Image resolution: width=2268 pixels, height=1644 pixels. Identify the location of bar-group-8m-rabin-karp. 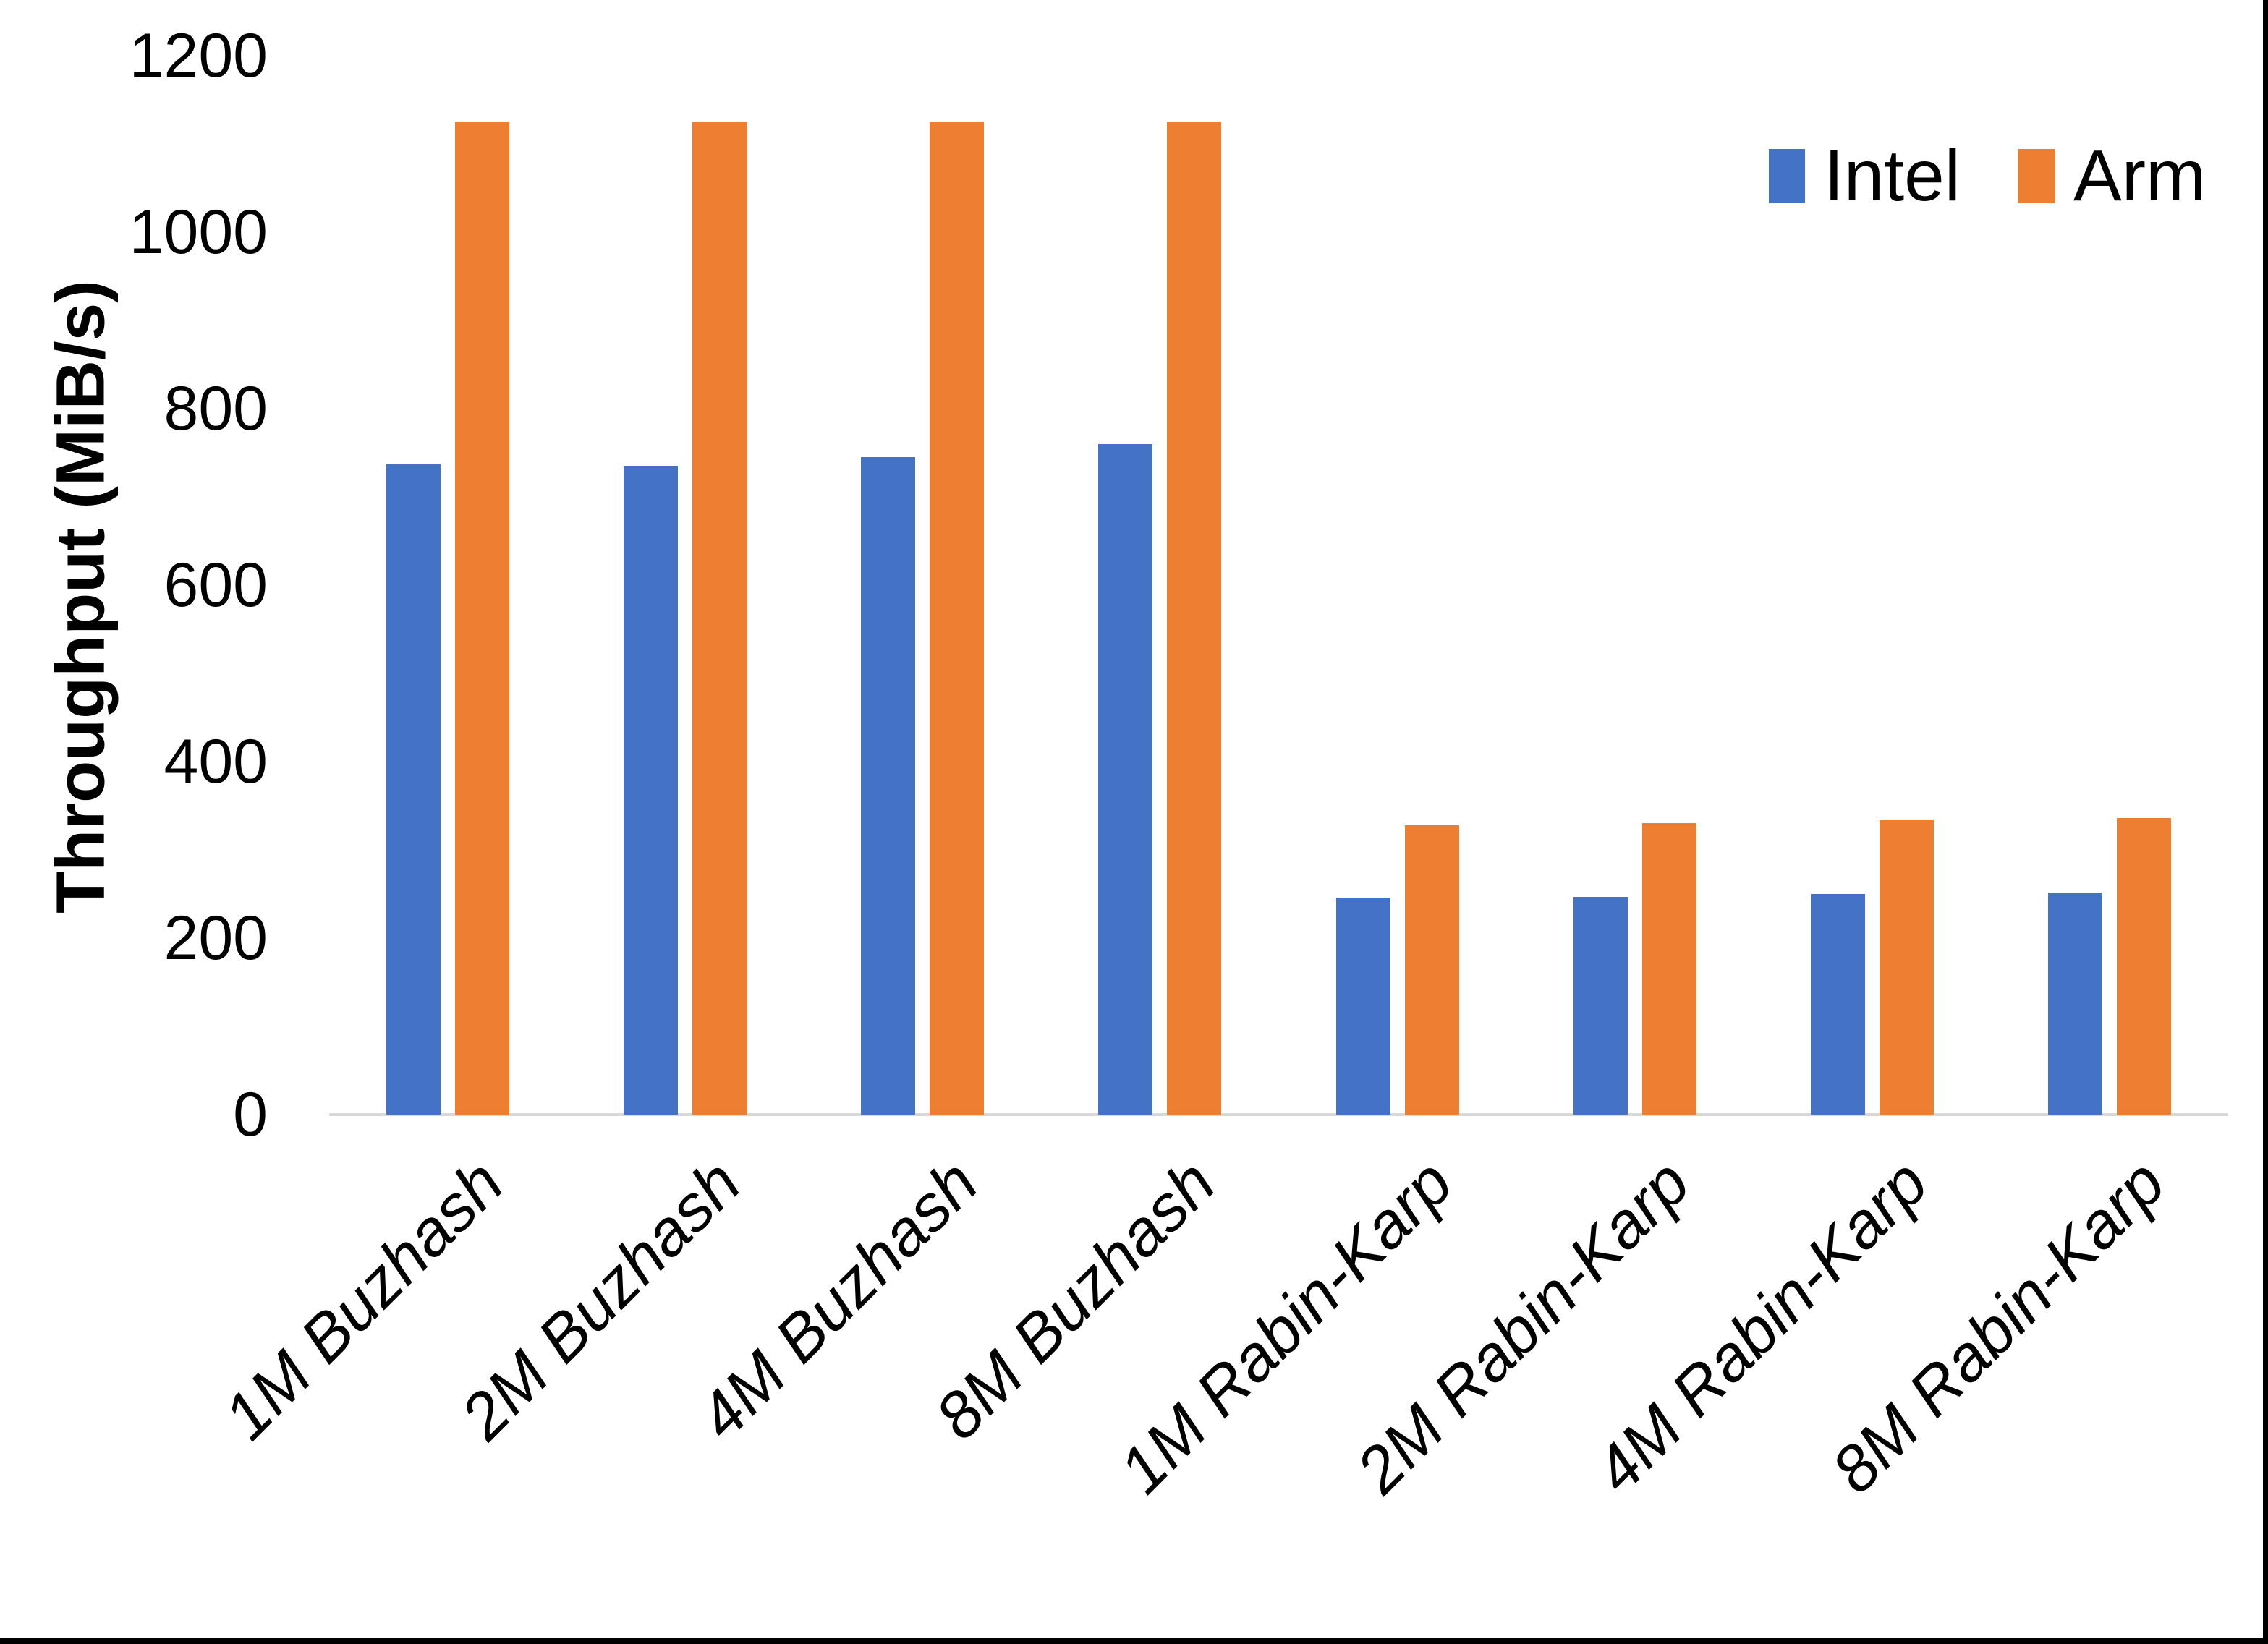
(2109, 585).